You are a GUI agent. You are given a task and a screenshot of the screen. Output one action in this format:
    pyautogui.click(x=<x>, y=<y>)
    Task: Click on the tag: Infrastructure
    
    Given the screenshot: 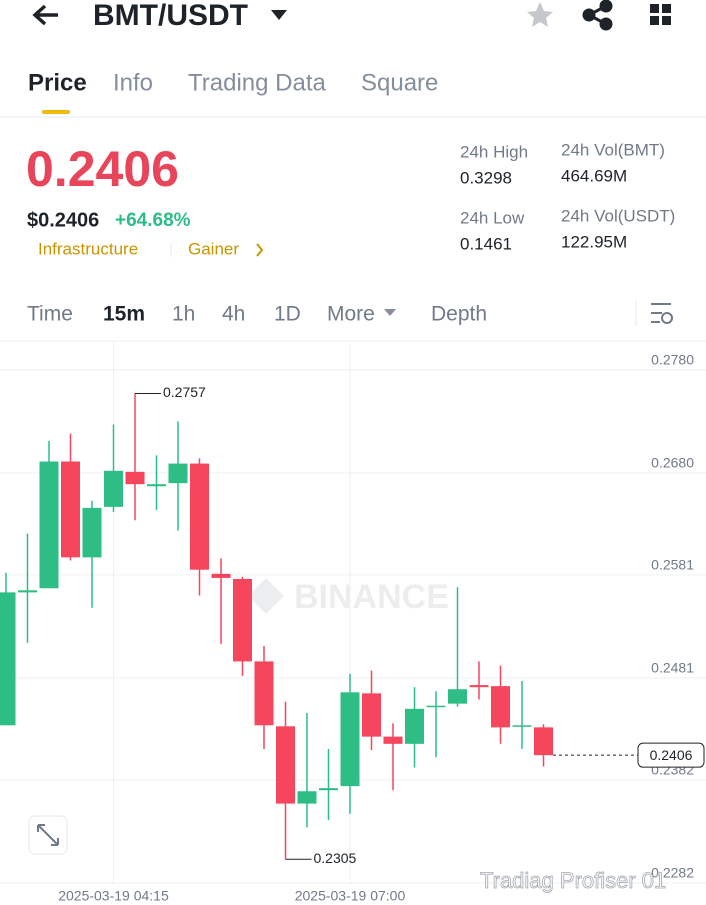 What is the action you would take?
    pyautogui.click(x=88, y=248)
    